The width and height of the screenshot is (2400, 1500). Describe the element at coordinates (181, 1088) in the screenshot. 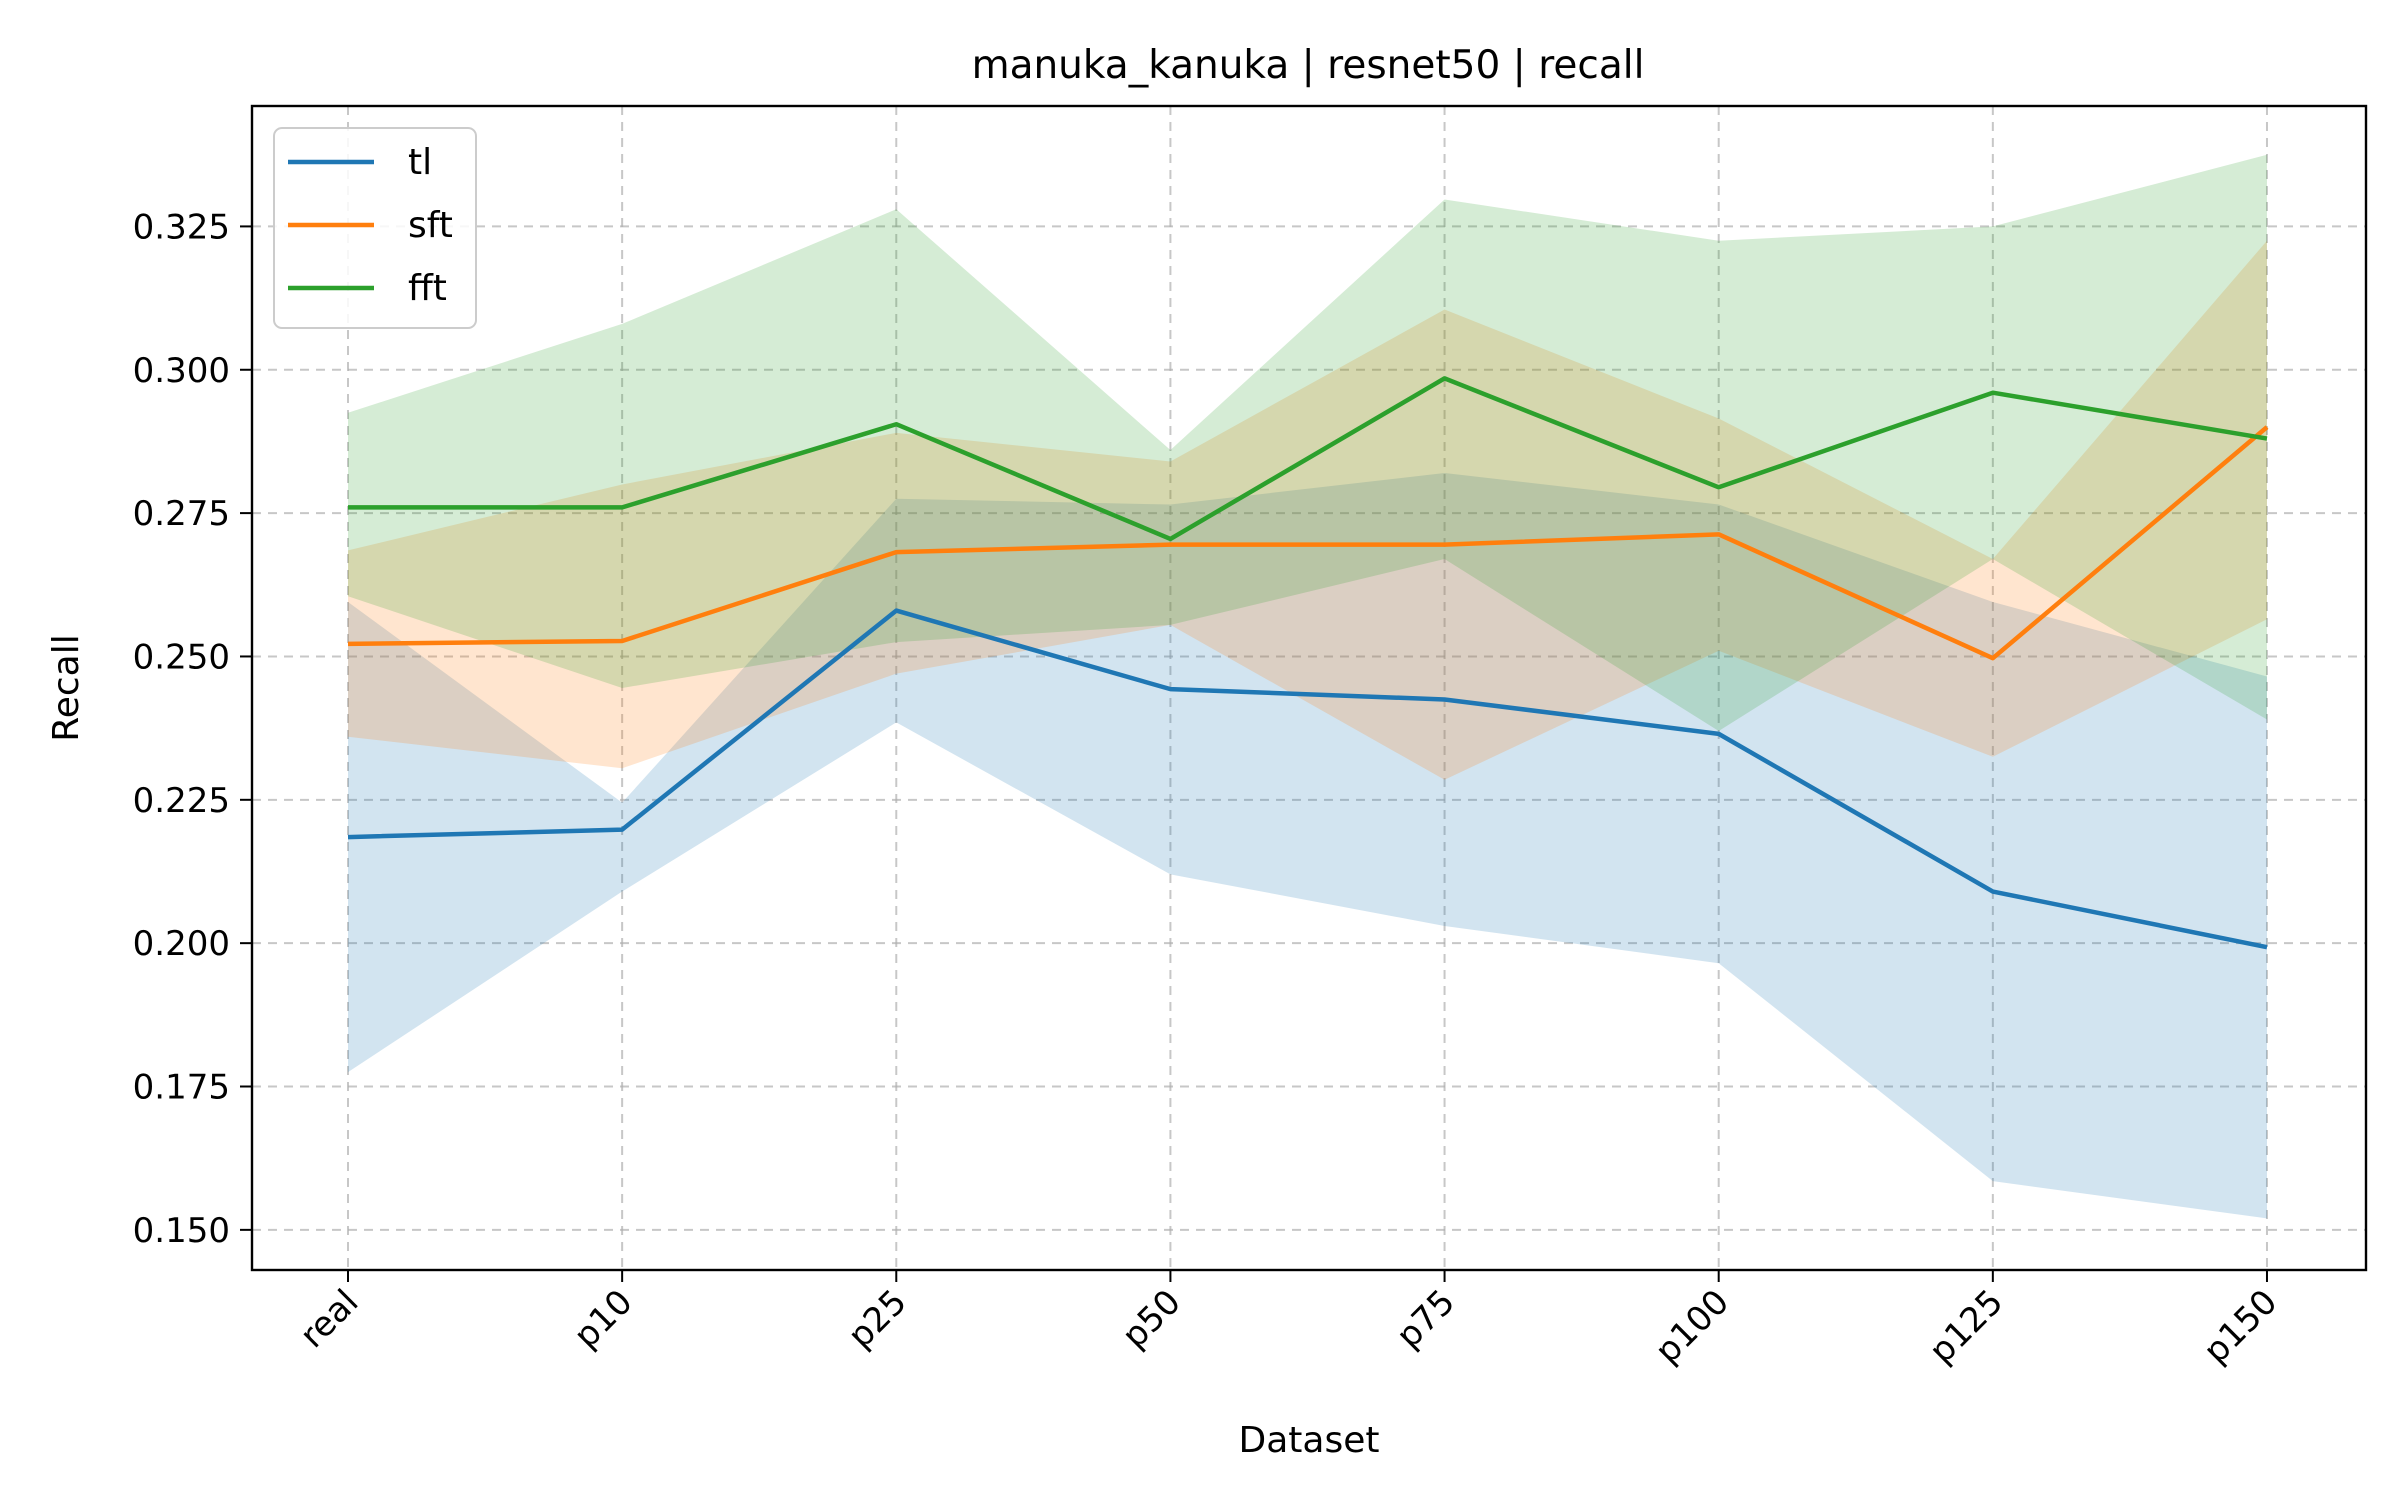

I see `y-tick-label: 0.175` at that location.